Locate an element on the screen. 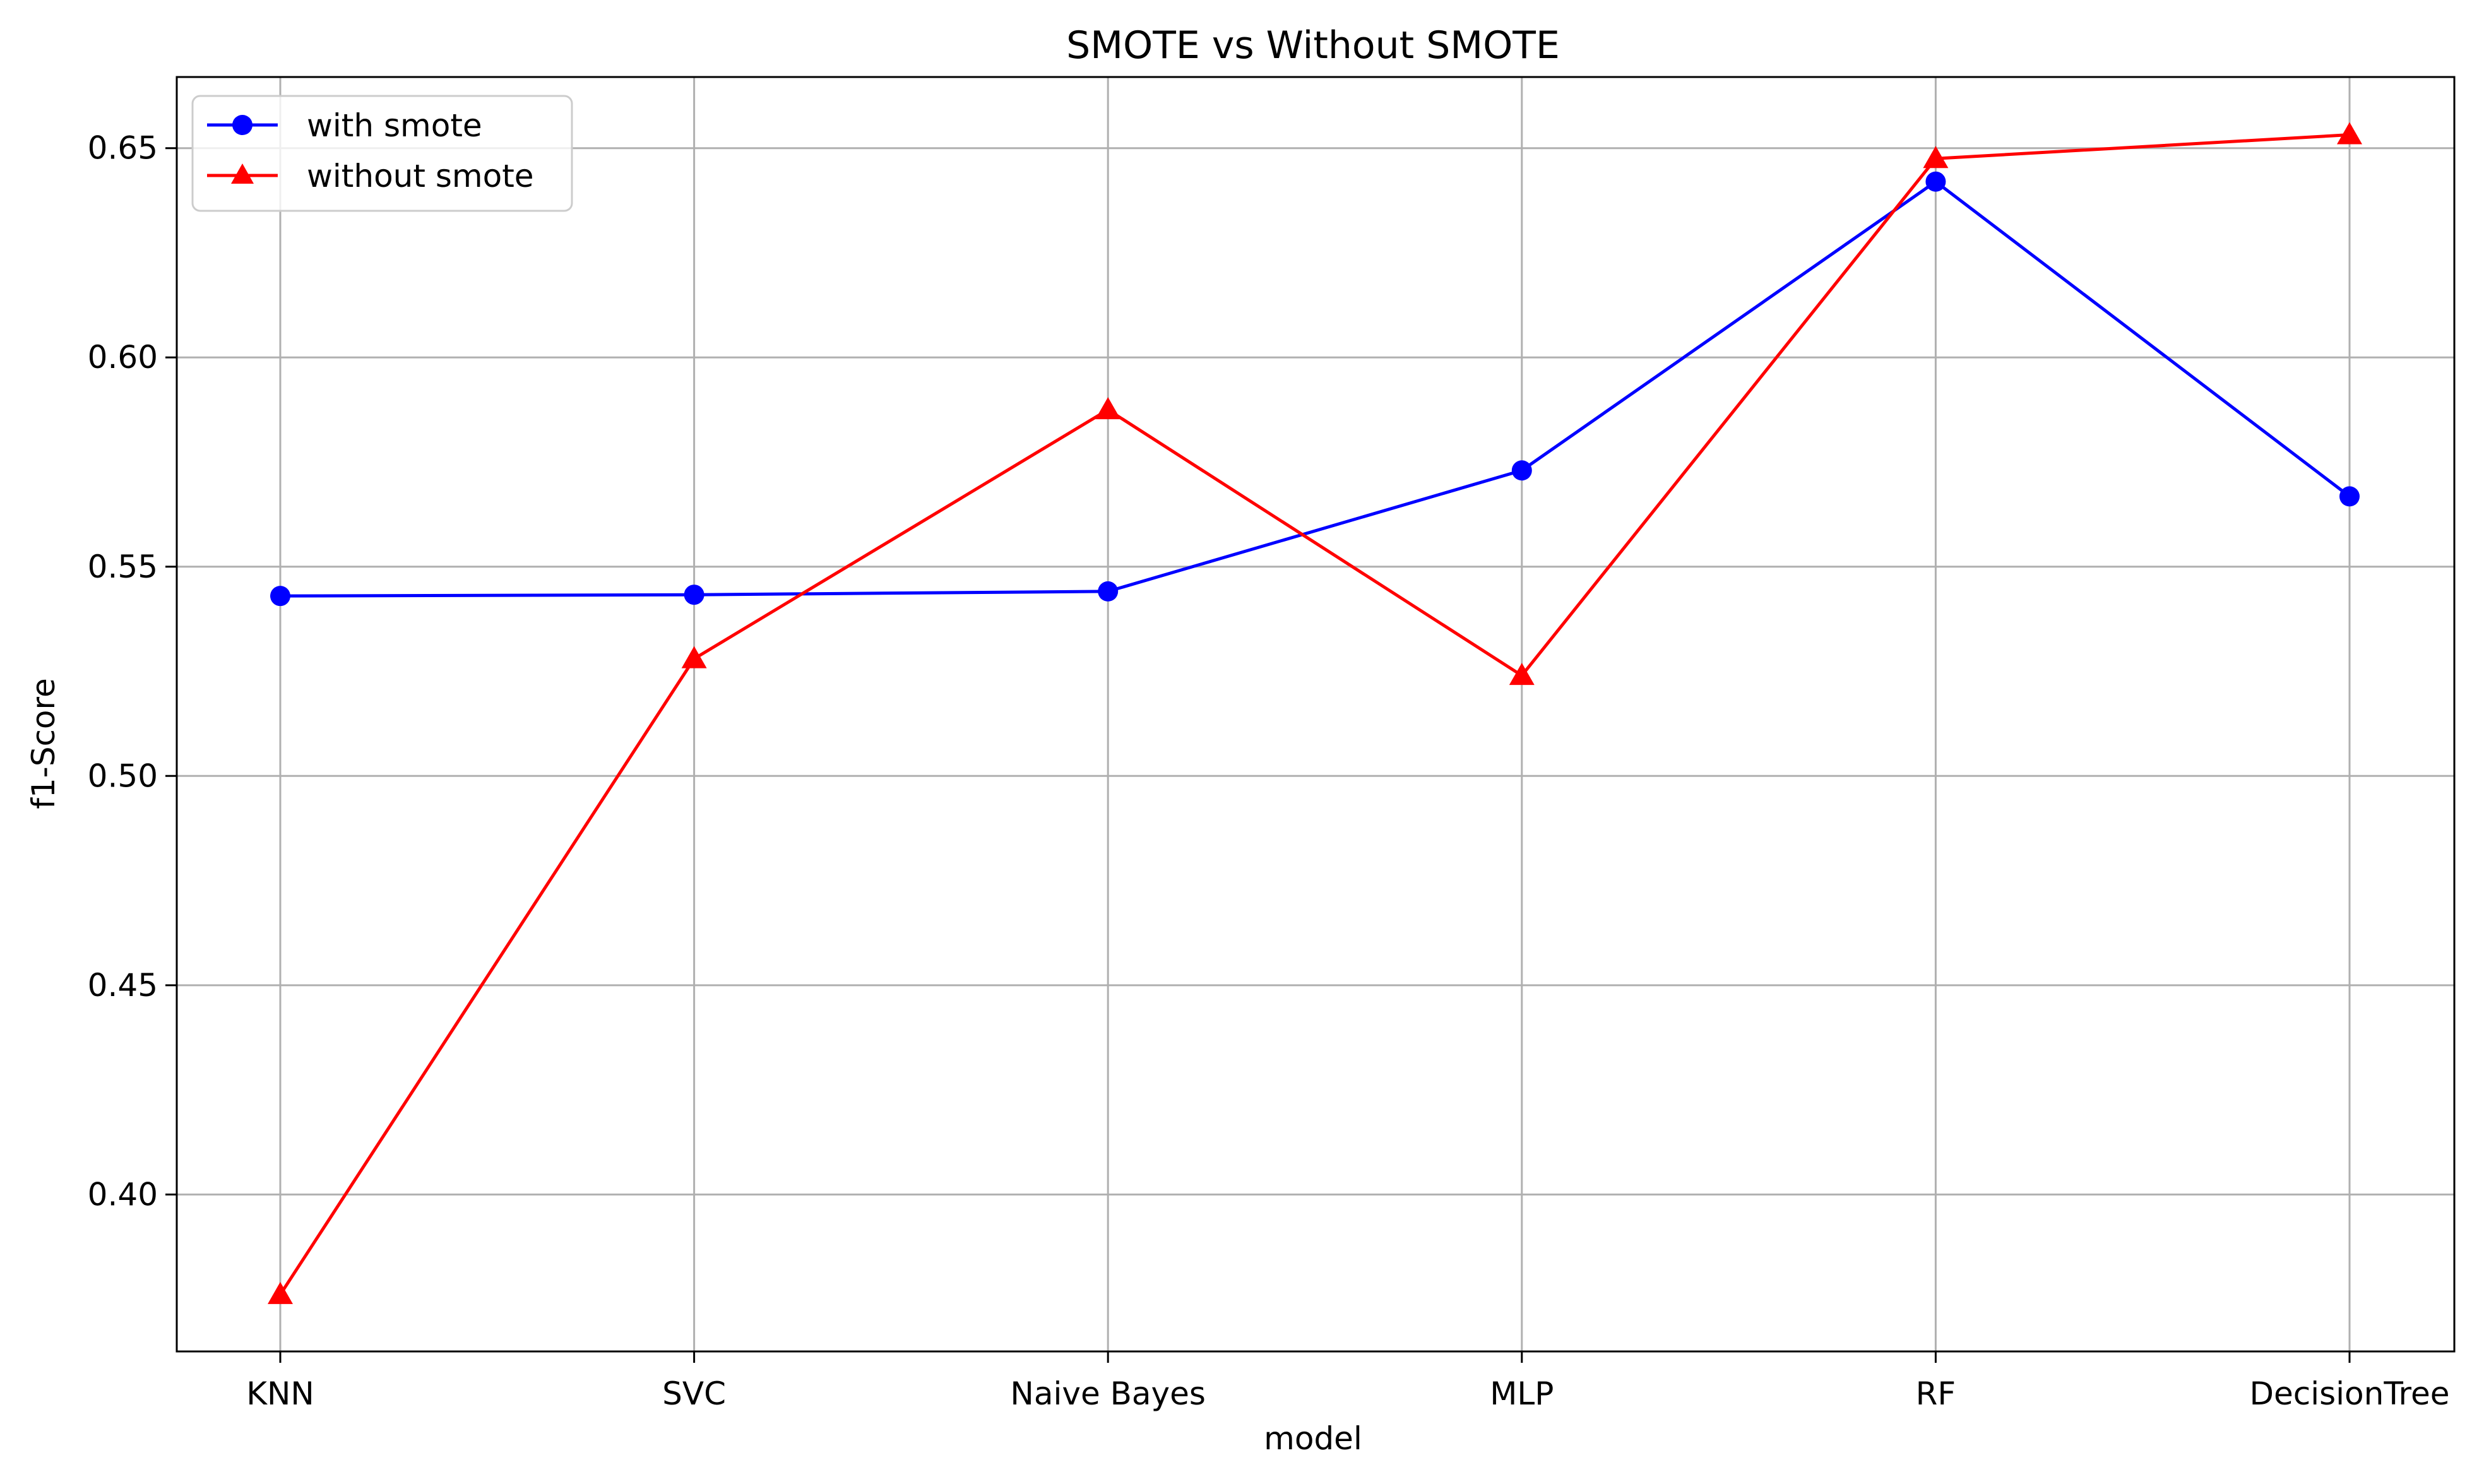 The height and width of the screenshot is (1484, 2484). legend-box is located at coordinates (382, 153).